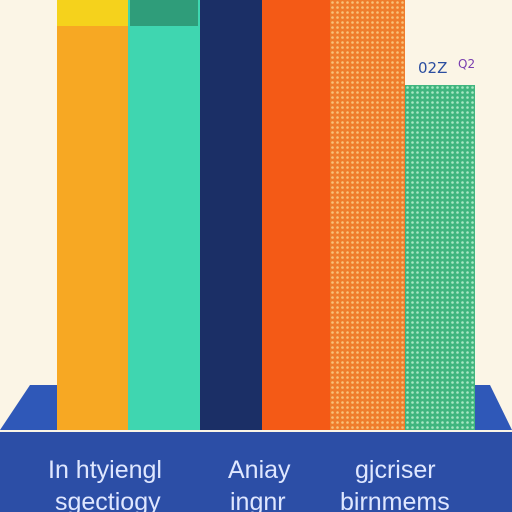  Describe the element at coordinates (231, 215) in the screenshot. I see `bar-navy` at that location.